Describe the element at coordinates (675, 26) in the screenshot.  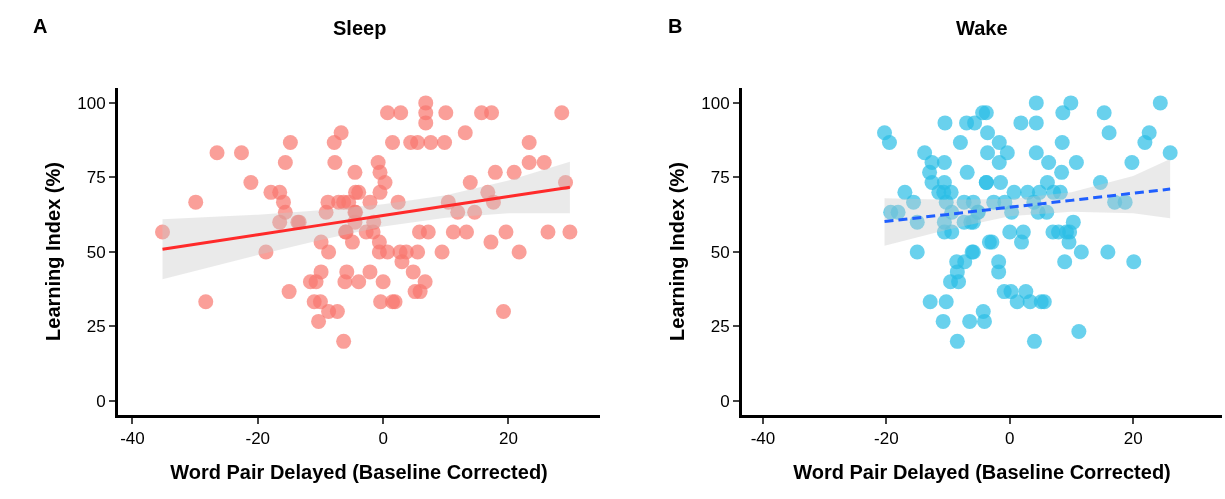
I see `text: B` at that location.